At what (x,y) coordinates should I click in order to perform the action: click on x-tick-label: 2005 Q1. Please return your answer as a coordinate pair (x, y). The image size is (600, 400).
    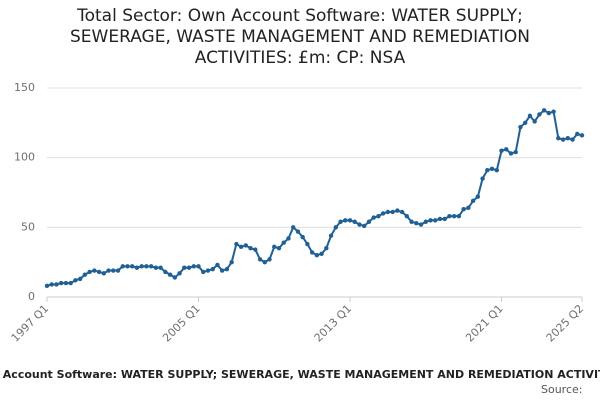
    Looking at the image, I should click on (181, 323).